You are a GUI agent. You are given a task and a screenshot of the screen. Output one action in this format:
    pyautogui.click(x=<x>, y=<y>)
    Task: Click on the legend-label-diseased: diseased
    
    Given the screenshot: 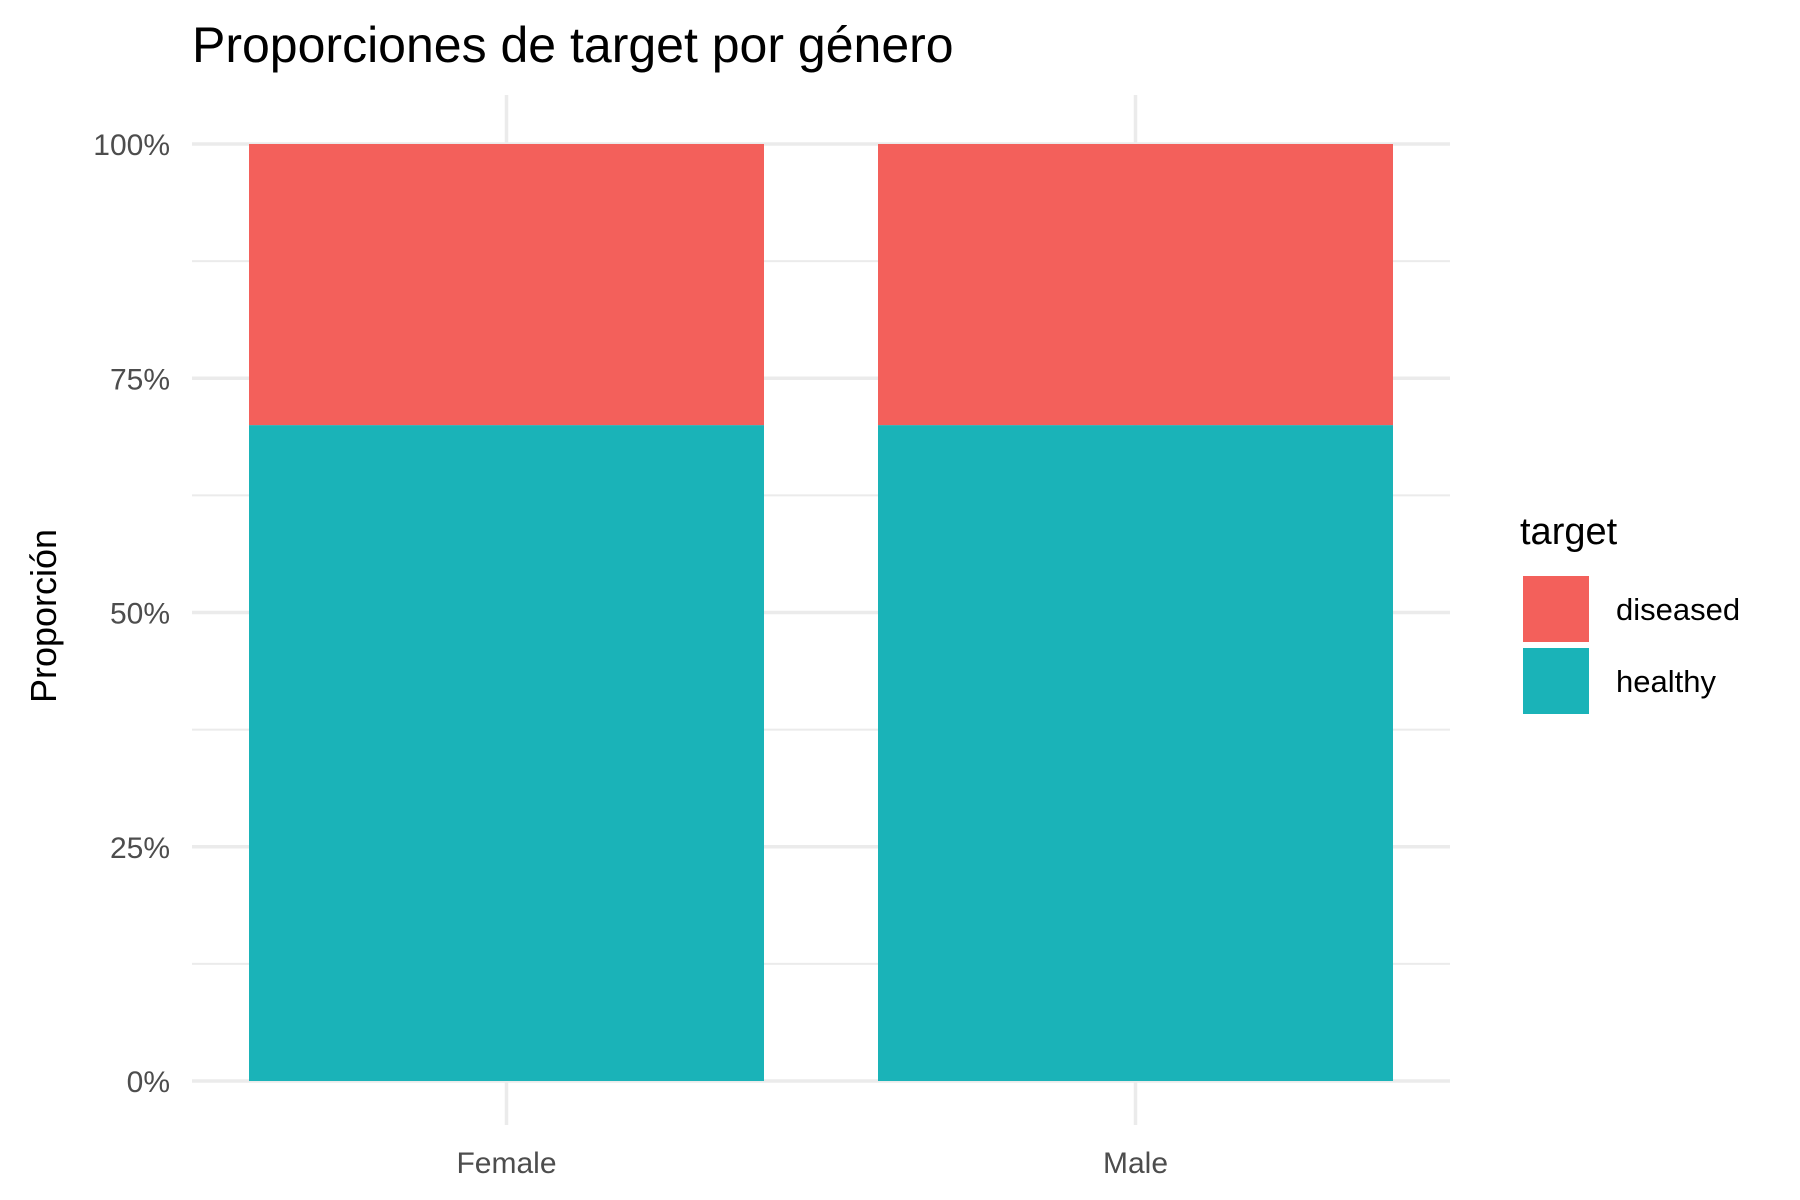 What is the action you would take?
    pyautogui.click(x=1678, y=609)
    